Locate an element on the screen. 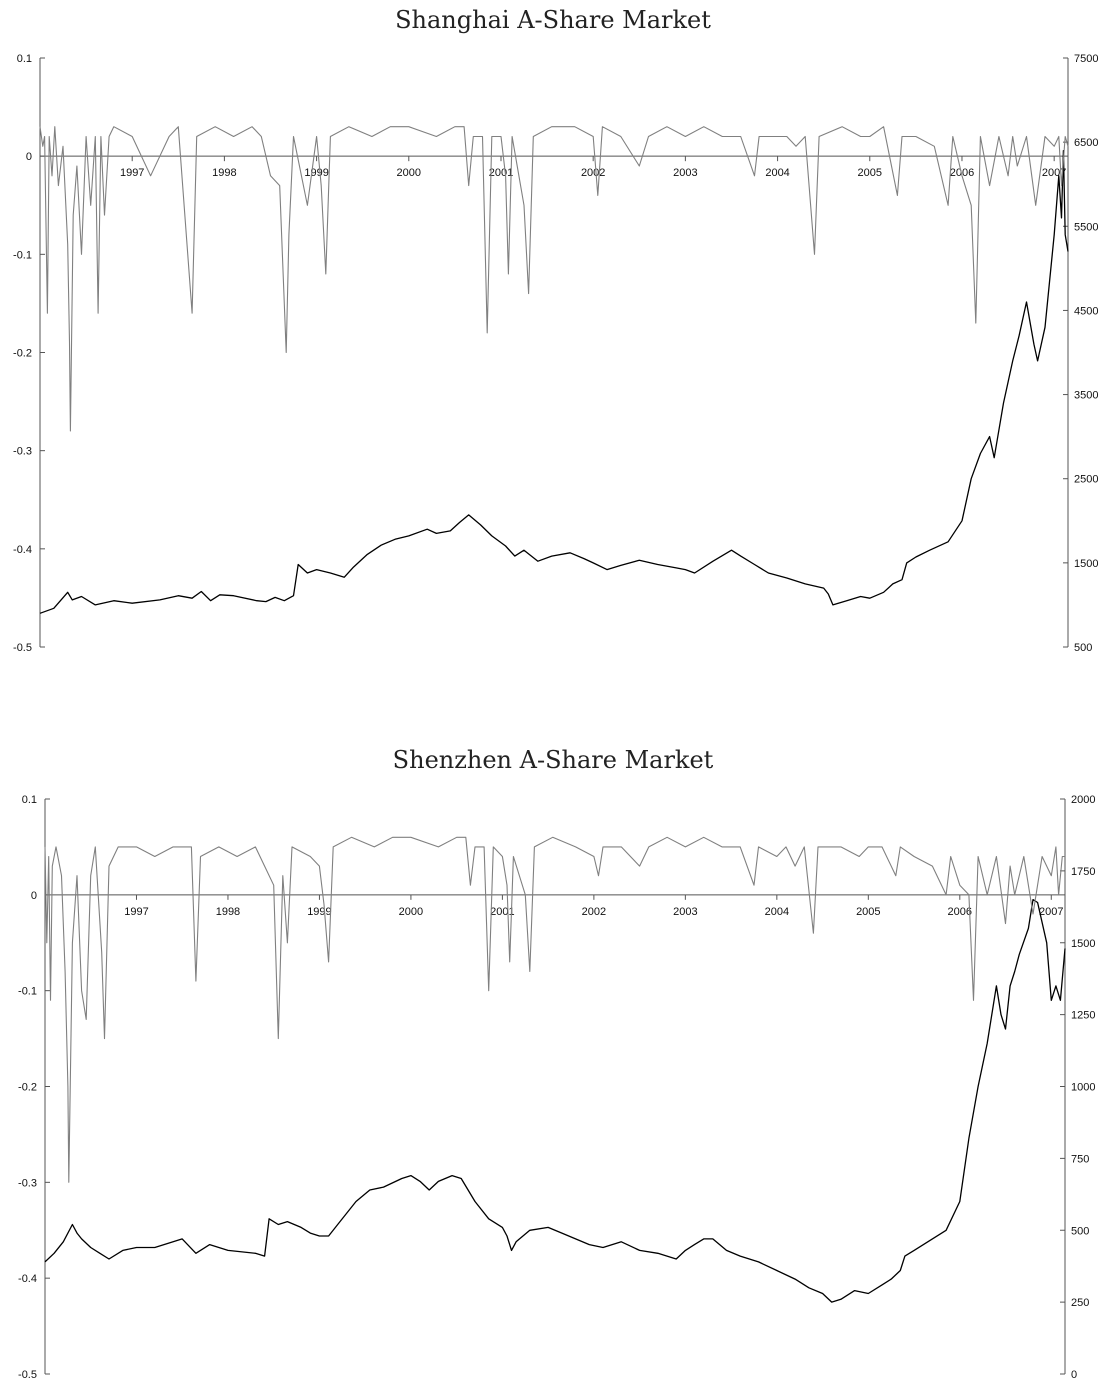 The width and height of the screenshot is (1106, 1382). chart-title: Shanghai A-Share Market is located at coordinates (553, 20).